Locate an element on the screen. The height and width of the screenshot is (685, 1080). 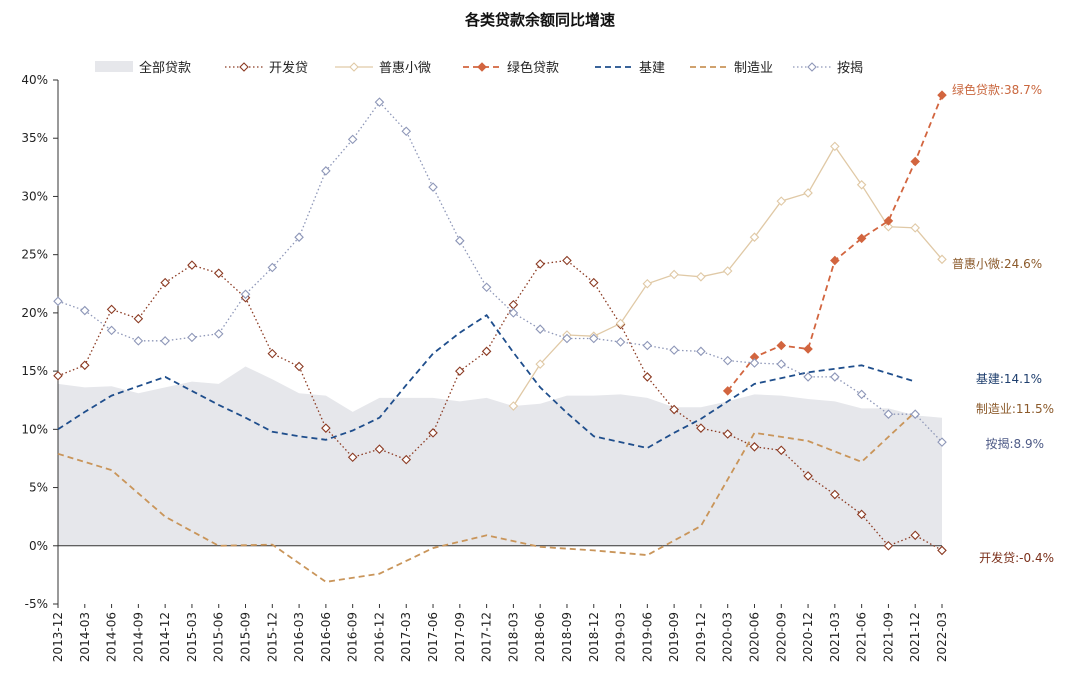
y-tick-label: 5% is located at coordinates (38, 488).